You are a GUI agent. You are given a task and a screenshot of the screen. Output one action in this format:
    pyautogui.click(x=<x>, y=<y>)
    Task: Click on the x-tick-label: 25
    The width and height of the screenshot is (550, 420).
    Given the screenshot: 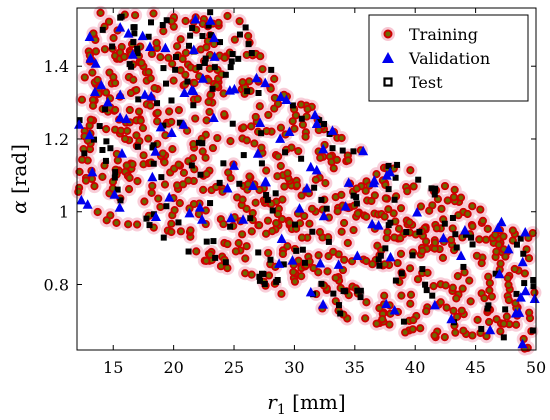 What is the action you would take?
    pyautogui.click(x=234, y=367)
    